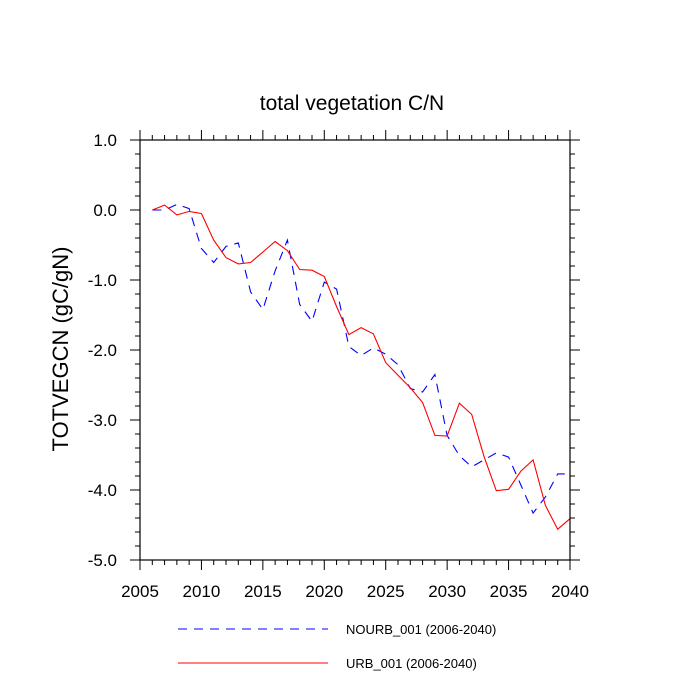  Describe the element at coordinates (202, 591) in the screenshot. I see `x-tick-label: 2010` at that location.